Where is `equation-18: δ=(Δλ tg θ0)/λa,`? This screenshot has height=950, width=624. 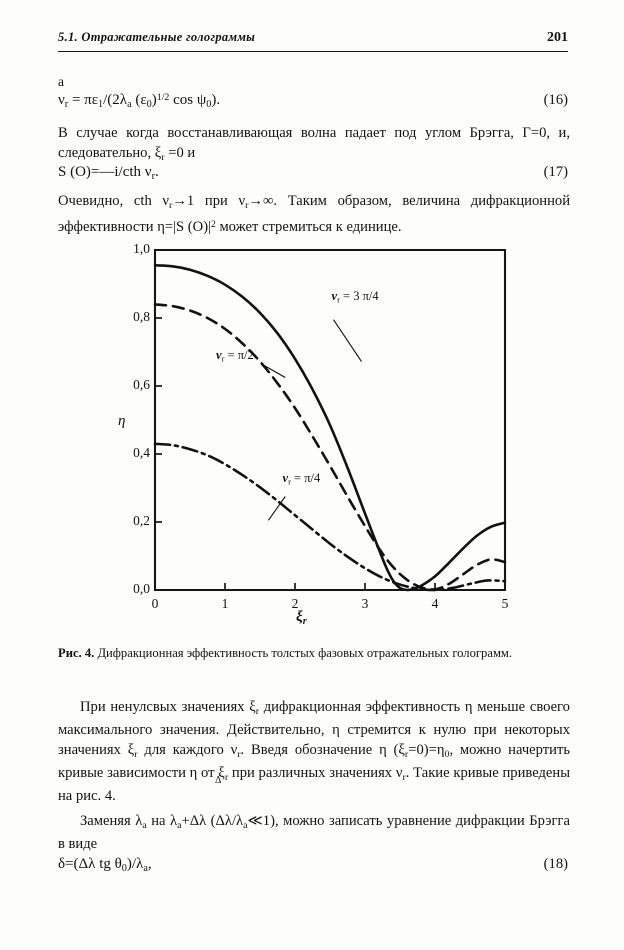 equation-18: δ=(Δλ tg θ0)/λa, is located at coordinates (105, 865).